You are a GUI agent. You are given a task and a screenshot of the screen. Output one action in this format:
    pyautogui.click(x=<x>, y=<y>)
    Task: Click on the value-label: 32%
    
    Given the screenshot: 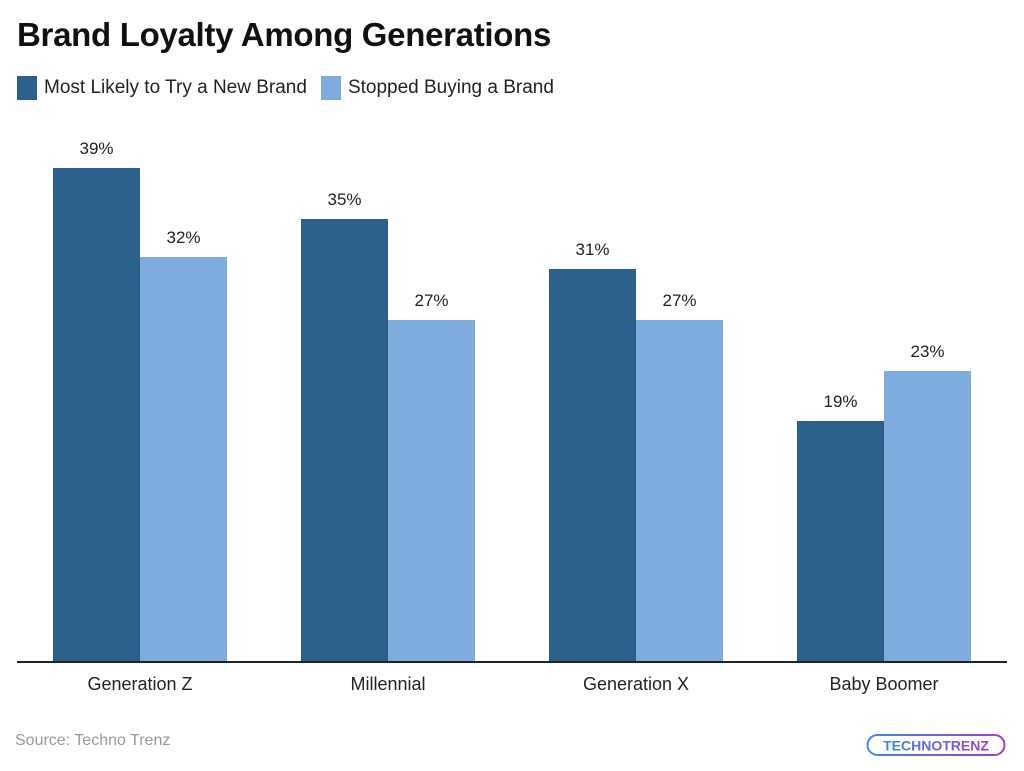 What is the action you would take?
    pyautogui.click(x=183, y=237)
    